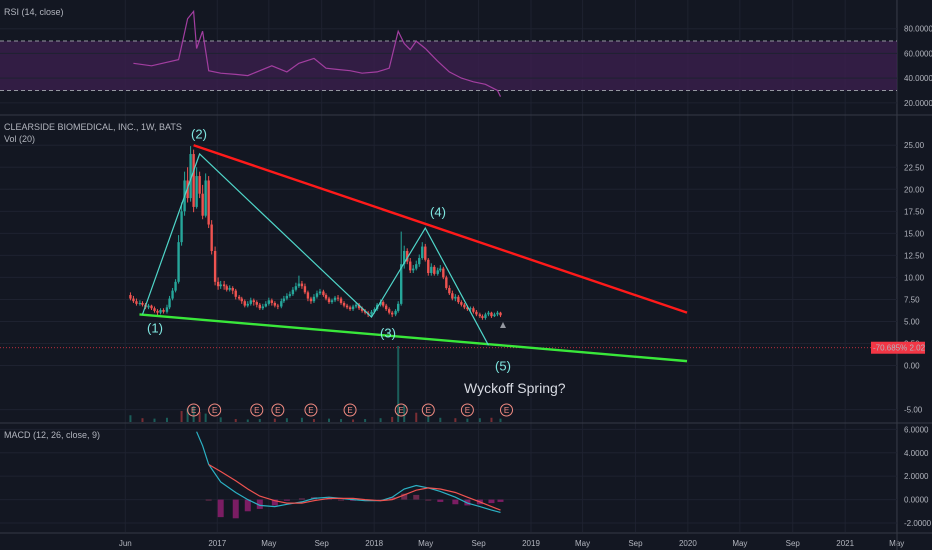 The image size is (932, 550). I want to click on time-axis-tick: 2021, so click(845, 543).